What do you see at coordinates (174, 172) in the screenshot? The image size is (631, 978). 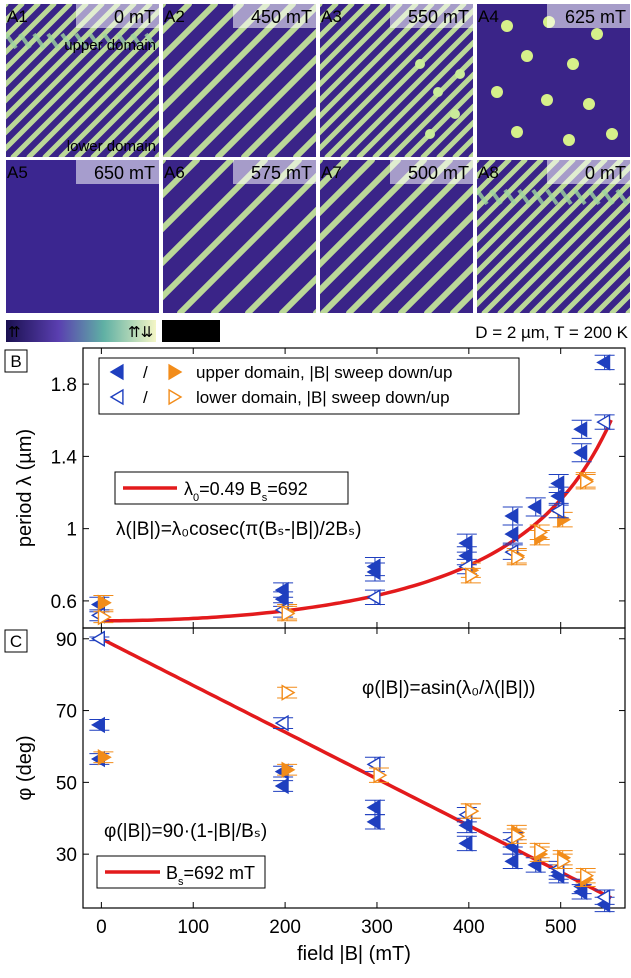 I see `panel-tag: A6` at bounding box center [174, 172].